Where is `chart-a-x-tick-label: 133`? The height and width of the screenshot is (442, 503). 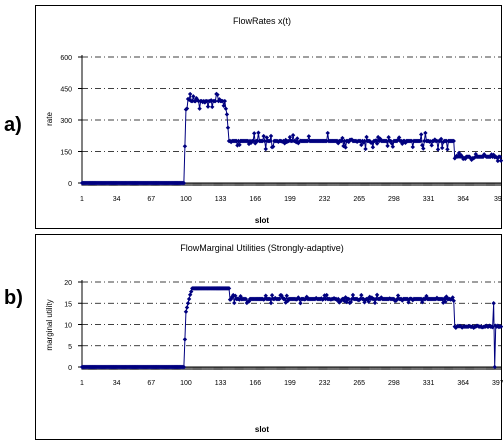 chart-a-x-tick-label: 133 is located at coordinates (221, 199).